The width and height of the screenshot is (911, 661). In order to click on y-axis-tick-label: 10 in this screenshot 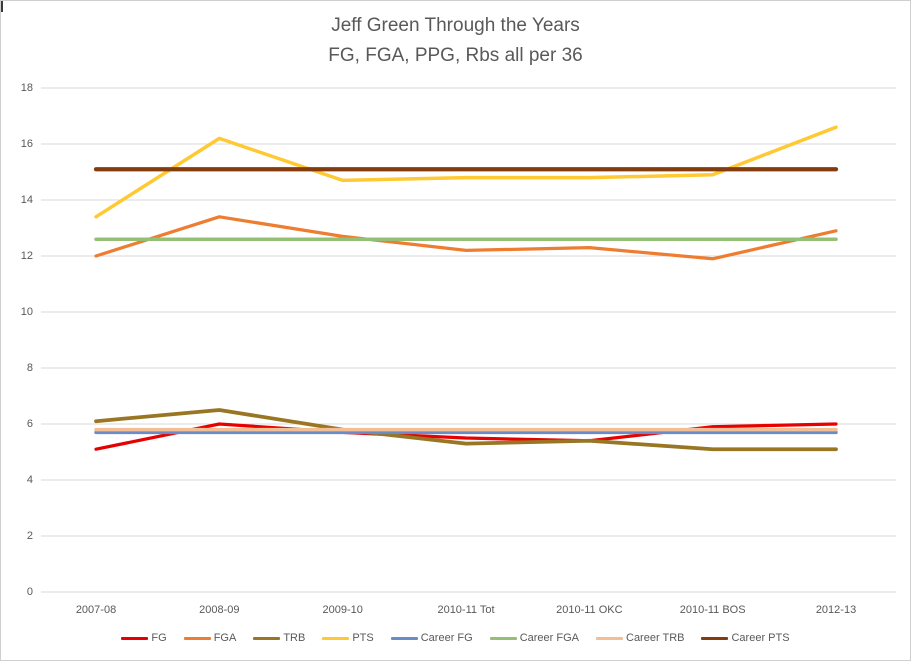, I will do `click(26, 312)`.